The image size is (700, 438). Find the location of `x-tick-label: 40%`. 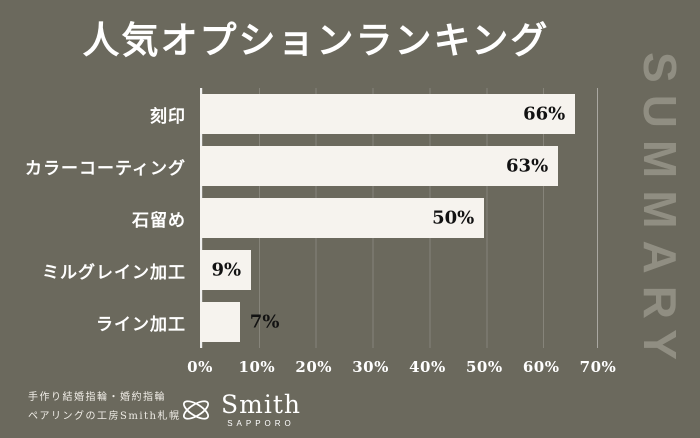

x-tick-label: 40% is located at coordinates (427, 367).